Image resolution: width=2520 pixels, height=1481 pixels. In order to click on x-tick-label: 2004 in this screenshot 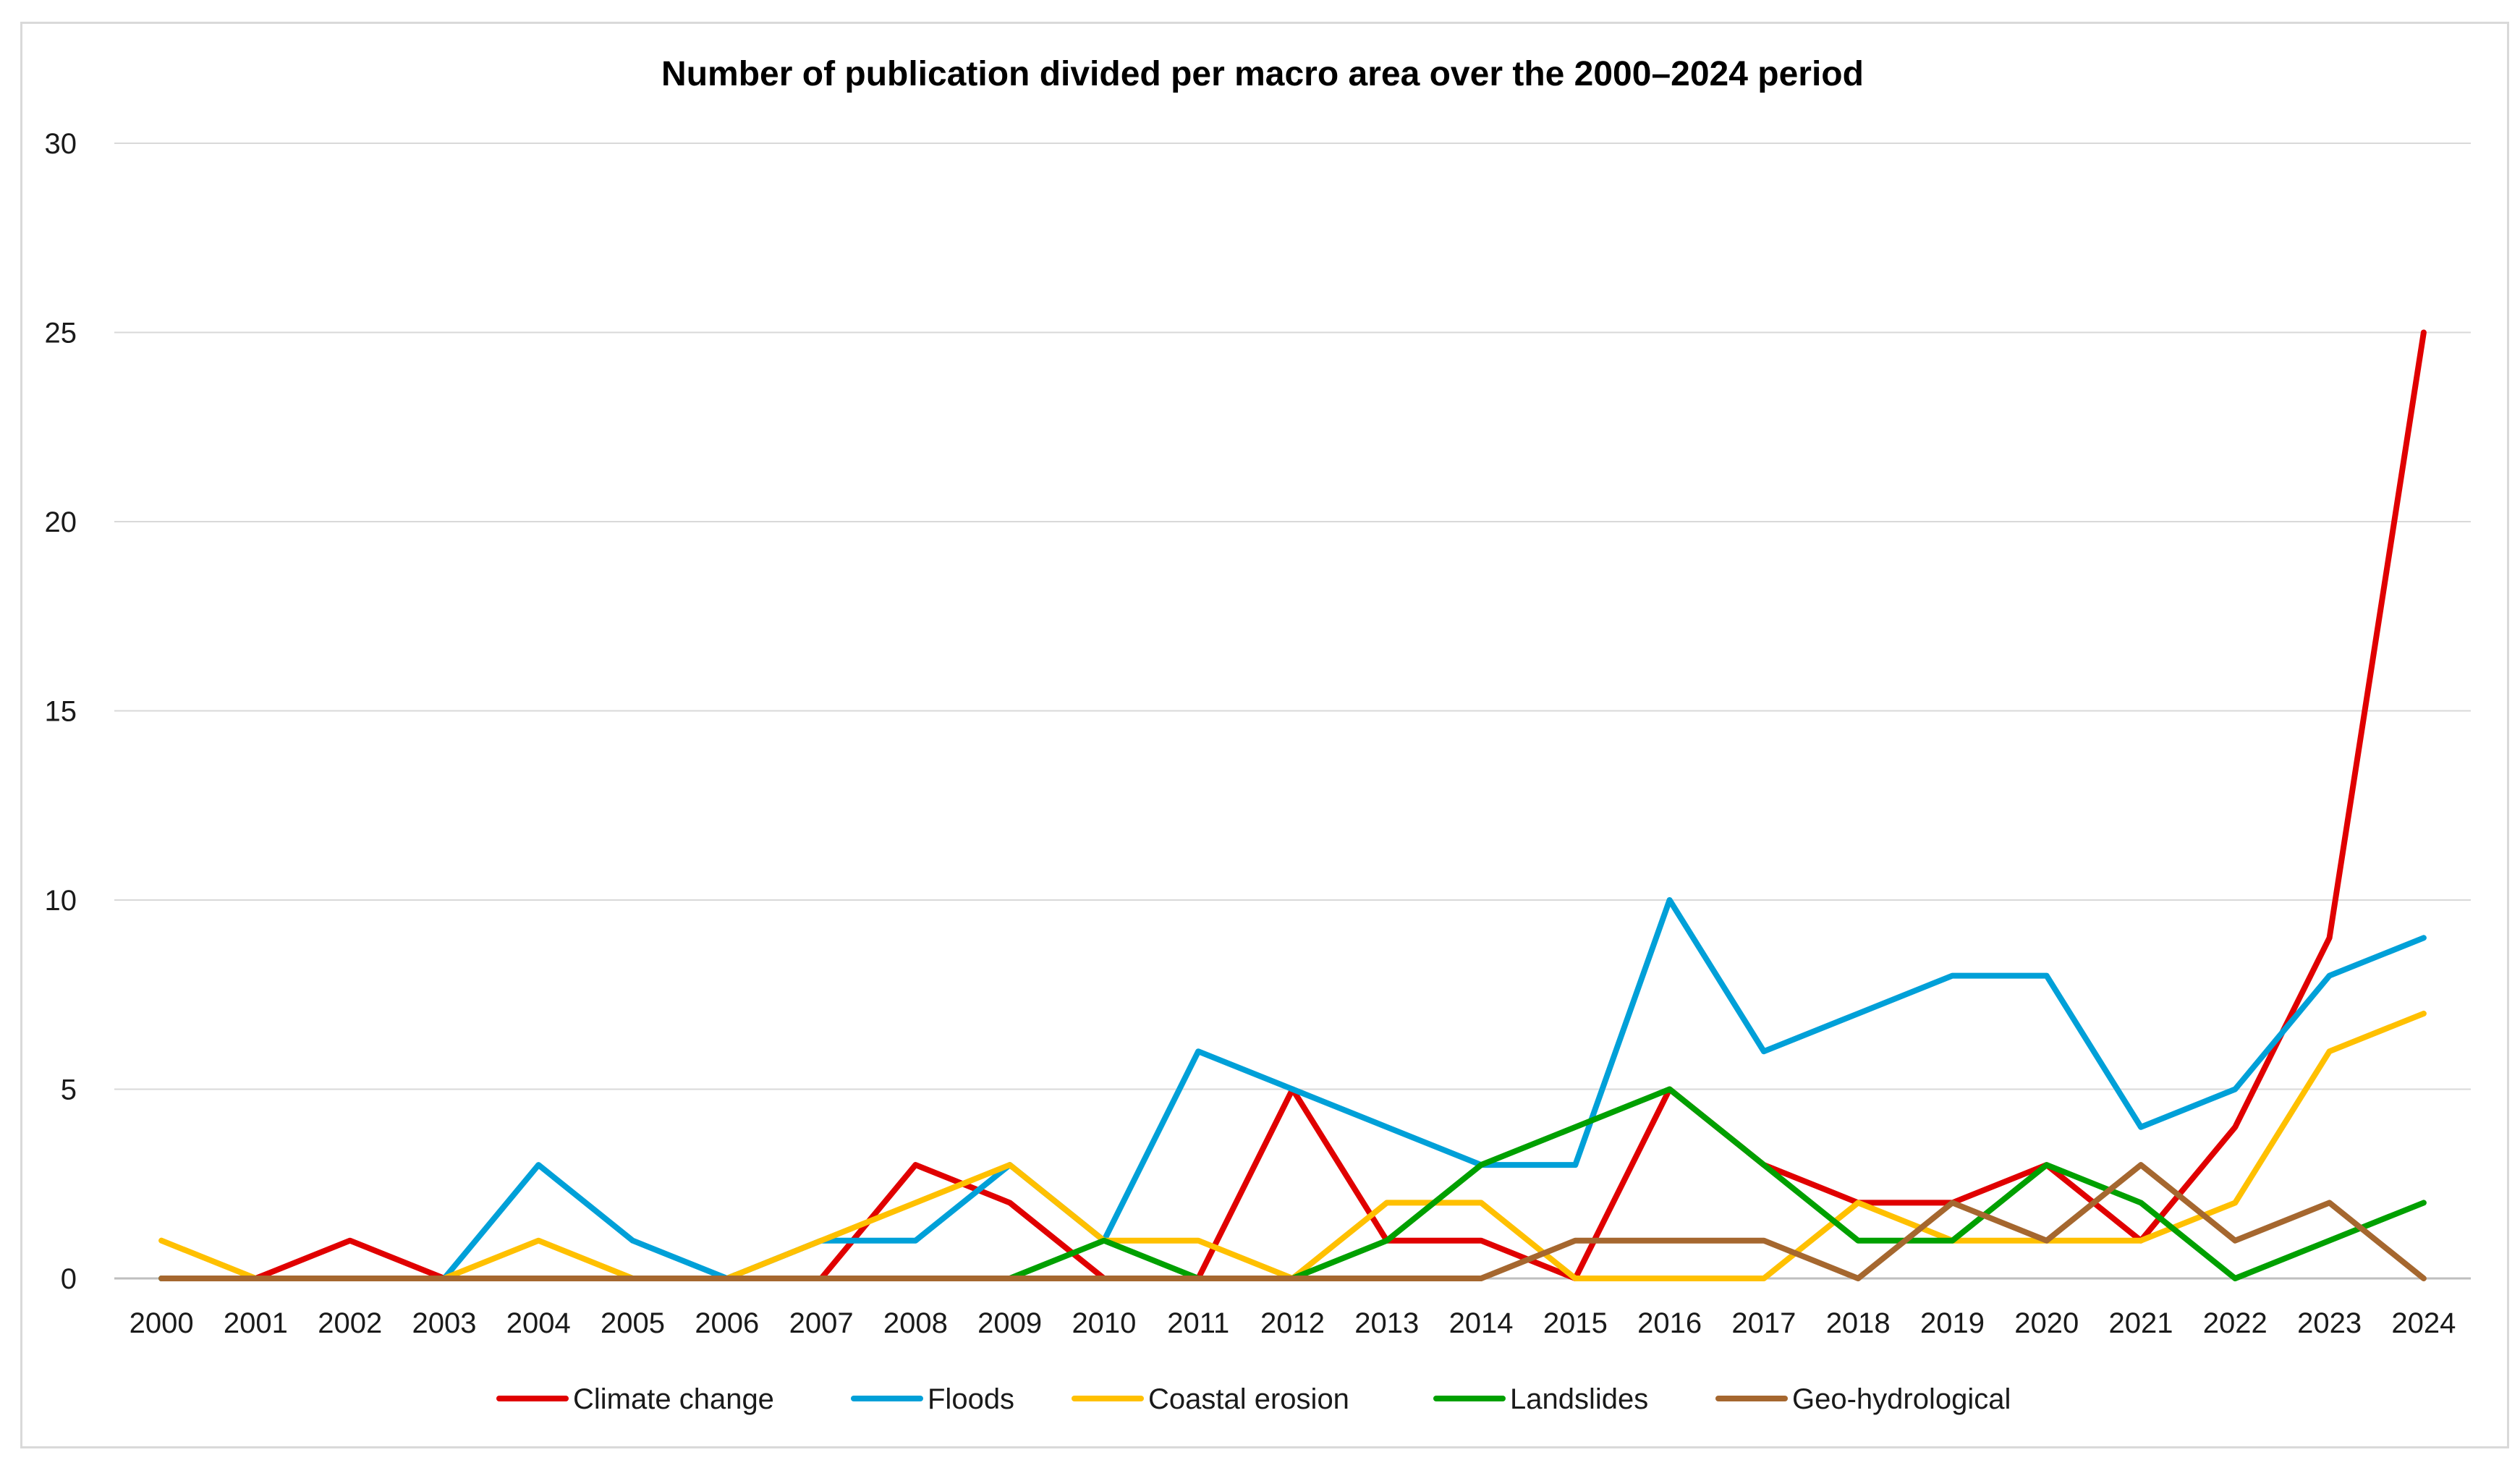, I will do `click(538, 1323)`.